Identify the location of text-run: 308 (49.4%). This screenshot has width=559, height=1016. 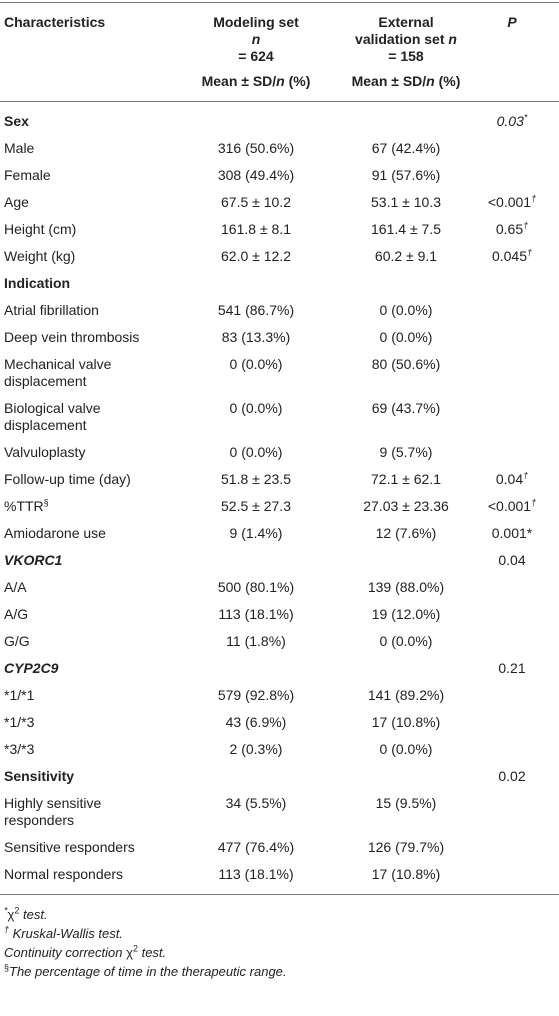
(256, 175).